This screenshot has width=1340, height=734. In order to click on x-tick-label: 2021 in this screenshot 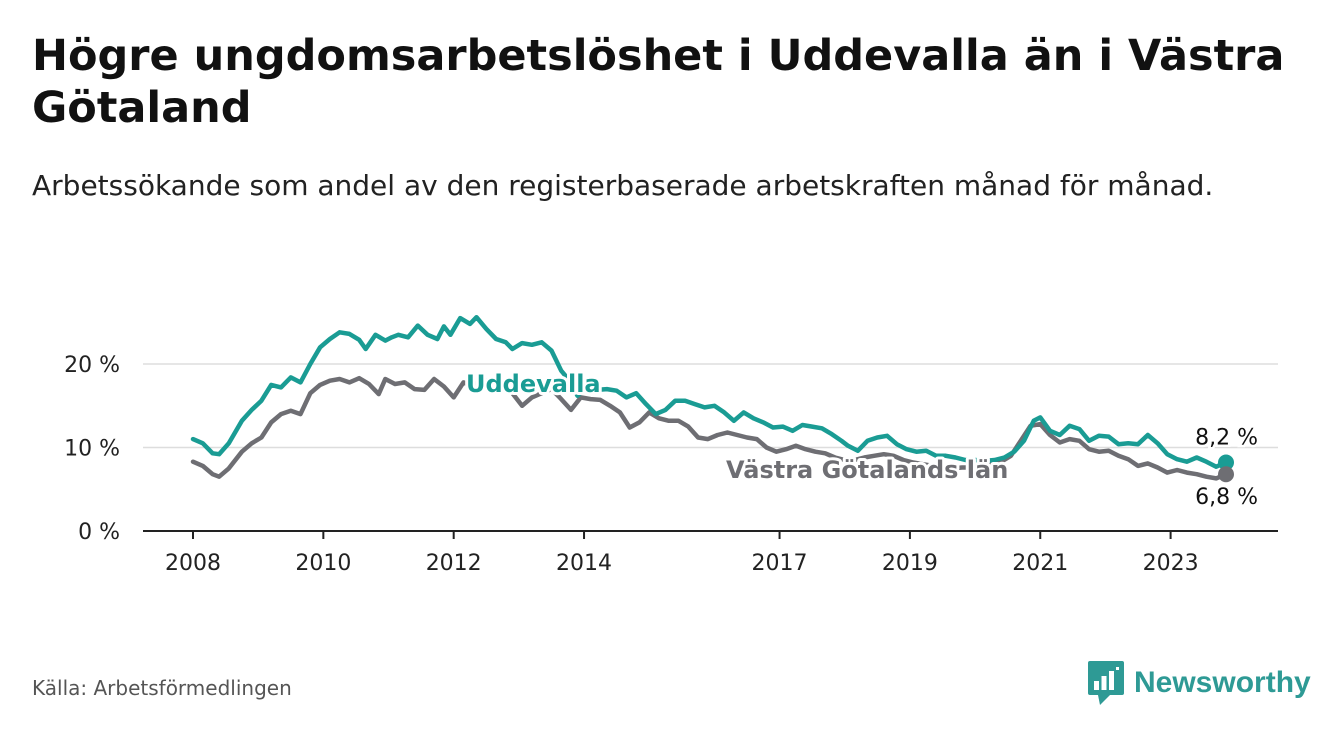, I will do `click(1040, 563)`.